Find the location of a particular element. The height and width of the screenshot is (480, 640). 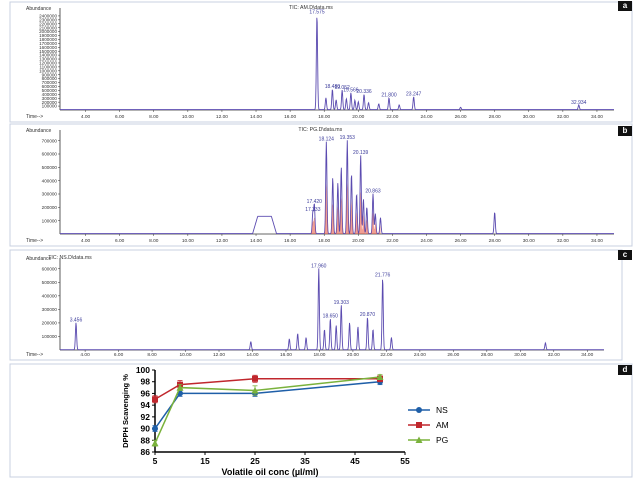

y-tick-label: 1900000 is located at coordinates (48, 35).